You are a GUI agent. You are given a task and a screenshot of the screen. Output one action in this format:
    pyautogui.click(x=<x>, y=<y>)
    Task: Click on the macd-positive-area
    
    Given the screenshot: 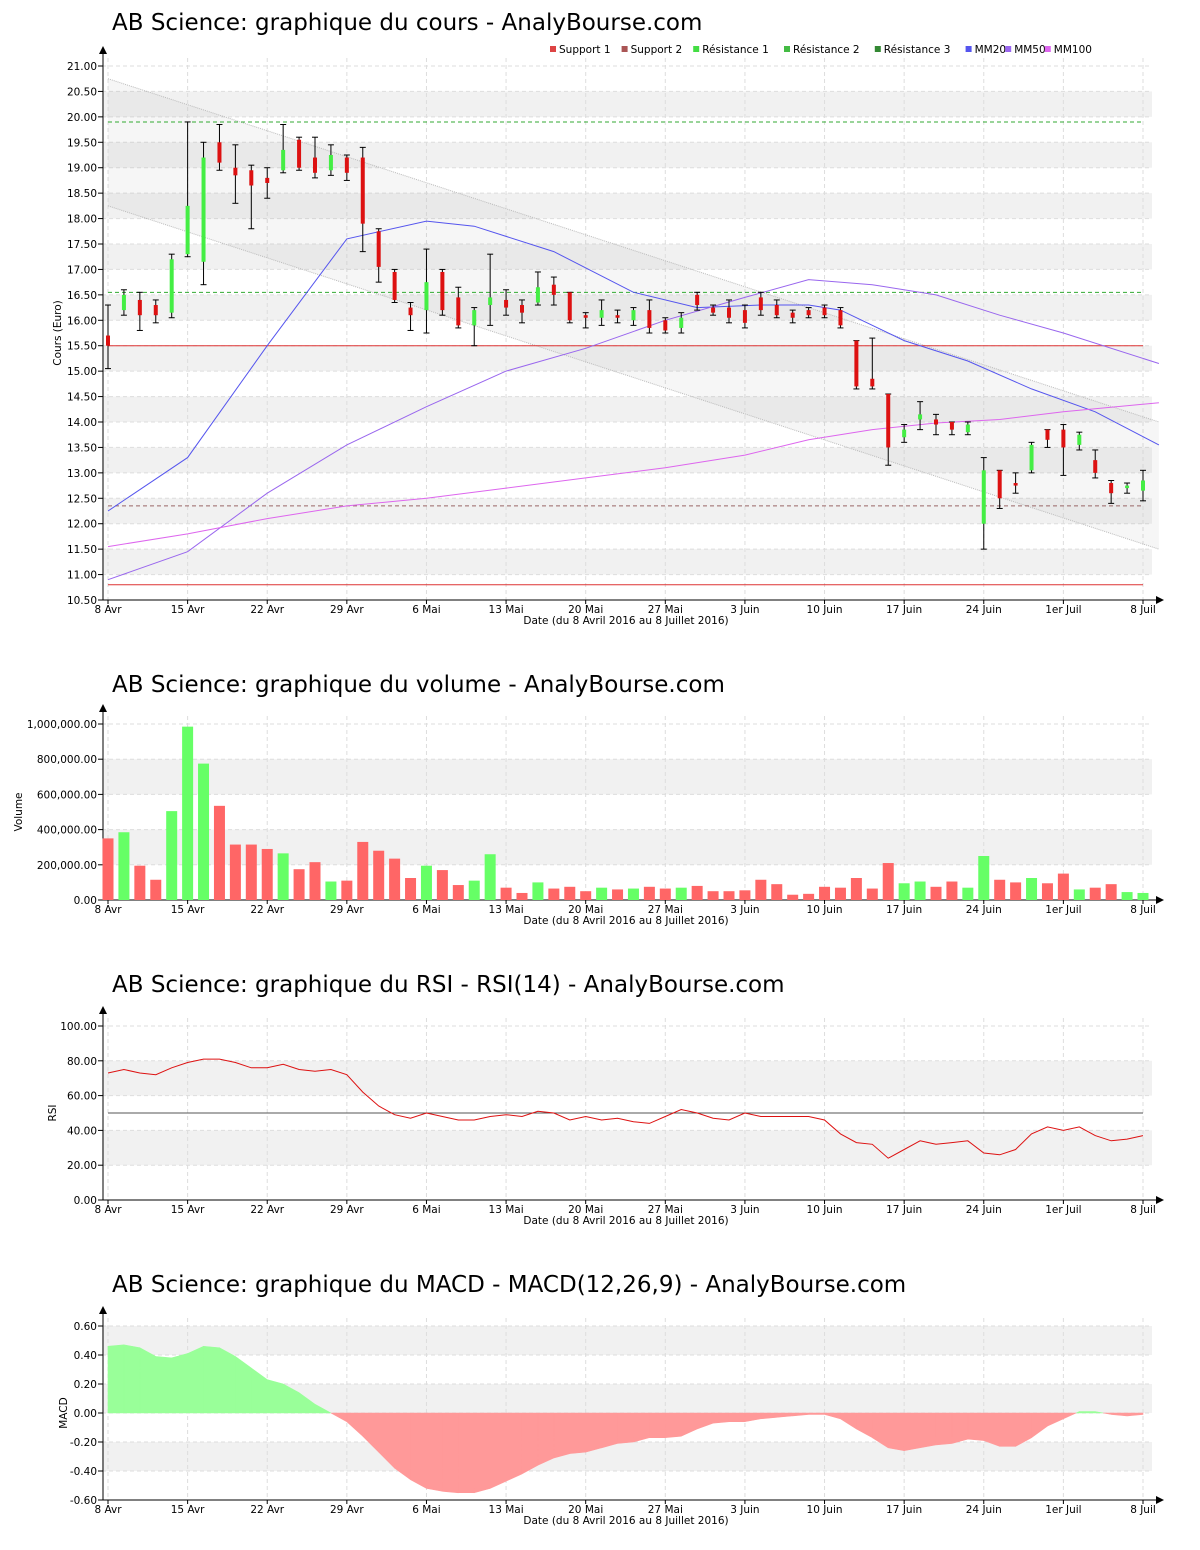 What is the action you would take?
    pyautogui.click(x=605, y=1379)
    